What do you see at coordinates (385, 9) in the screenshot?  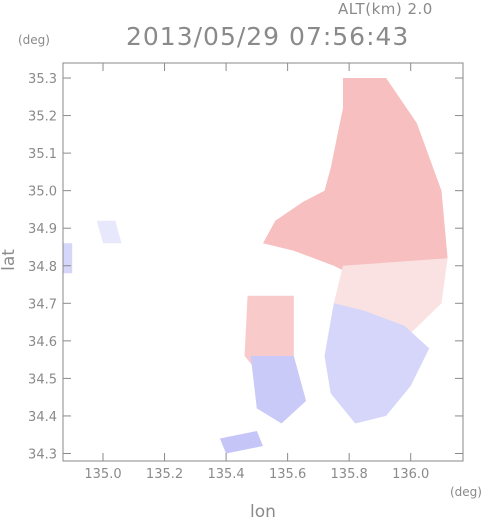 I see `altitude-label: ALT(km) 2.0` at bounding box center [385, 9].